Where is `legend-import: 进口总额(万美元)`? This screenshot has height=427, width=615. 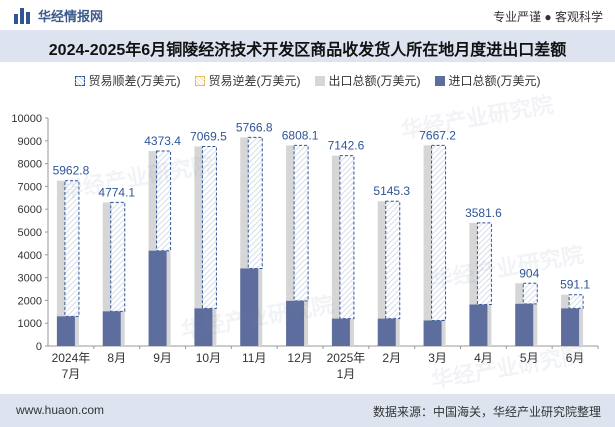 legend-import: 进口总额(万美元) is located at coordinates (487, 80).